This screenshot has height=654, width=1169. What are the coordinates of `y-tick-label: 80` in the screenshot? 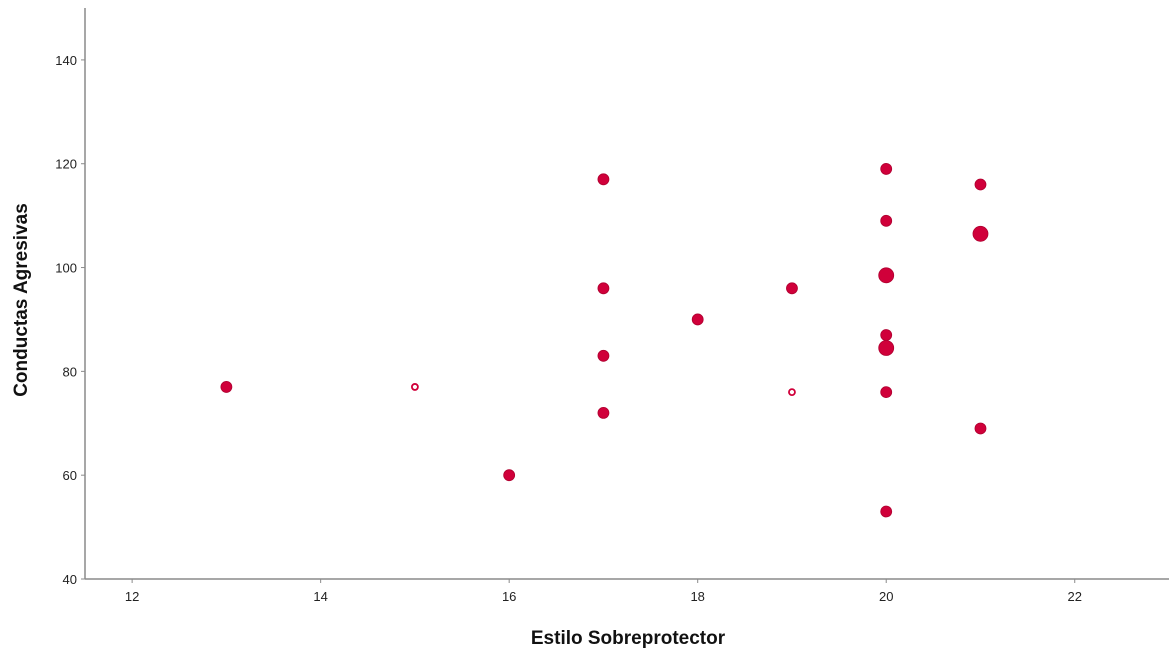 It's located at (70, 371).